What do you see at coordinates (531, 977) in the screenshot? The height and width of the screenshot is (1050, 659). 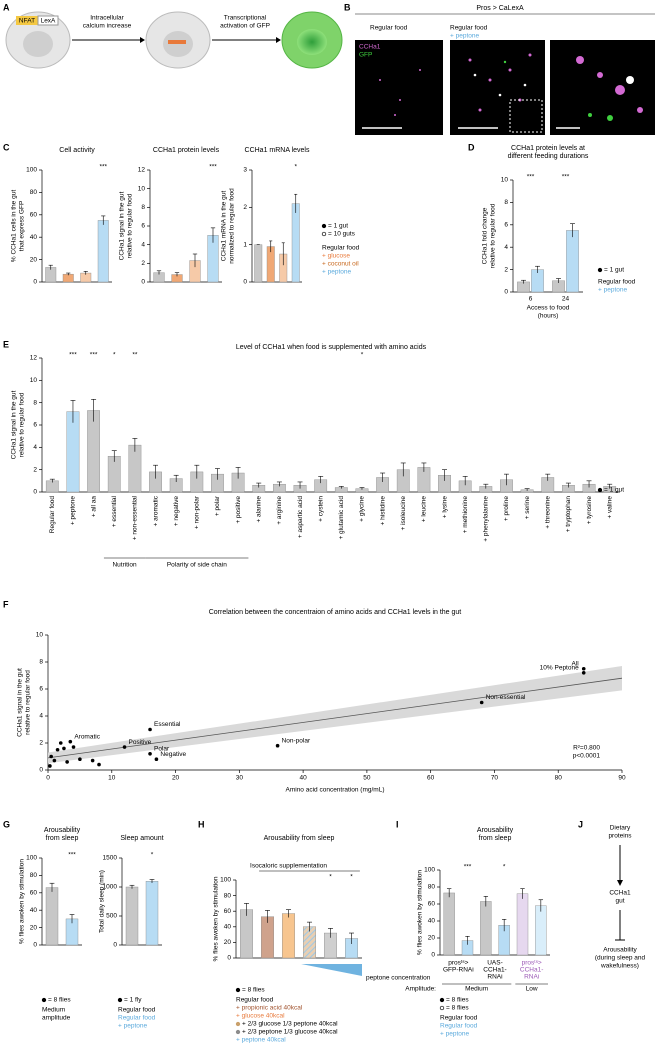 I see `group-label: RNAi` at bounding box center [531, 977].